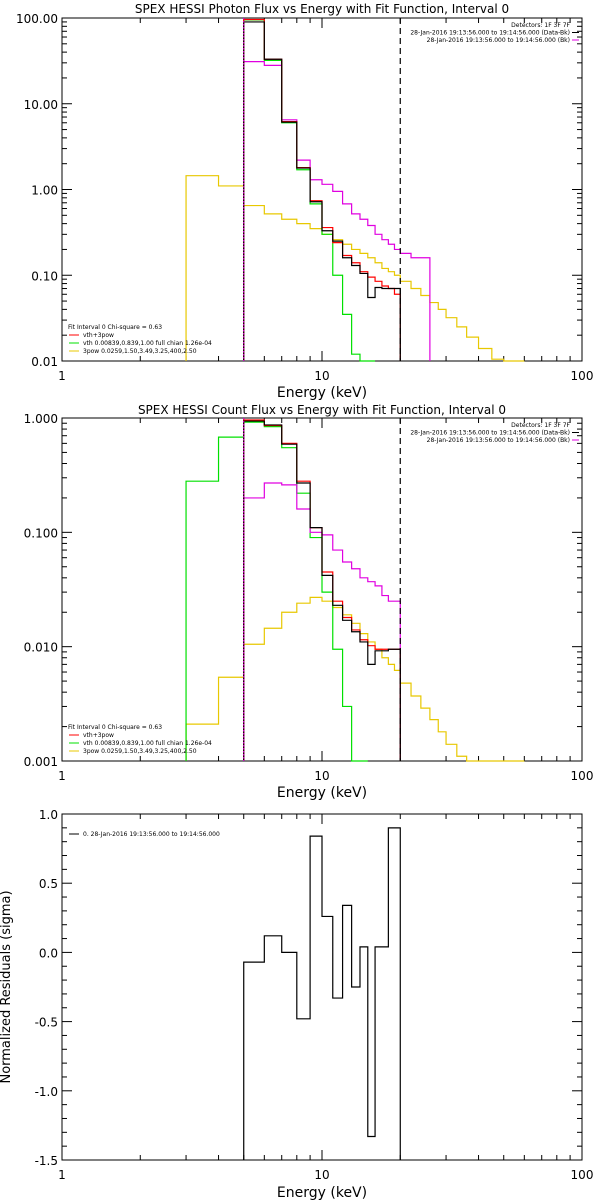 This screenshot has height=1200, width=600. I want to click on y-tick-label: 10.00, so click(41, 105).